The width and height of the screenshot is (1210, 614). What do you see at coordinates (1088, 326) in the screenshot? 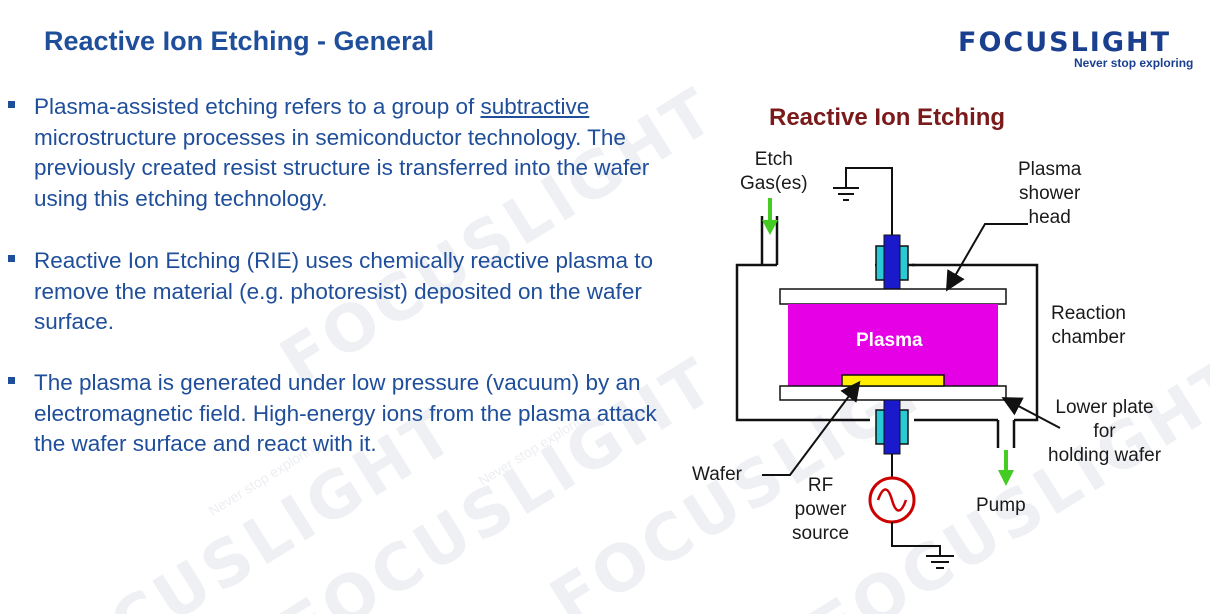
I see `label-reaction-chamber: Reaction chamber` at bounding box center [1088, 326].